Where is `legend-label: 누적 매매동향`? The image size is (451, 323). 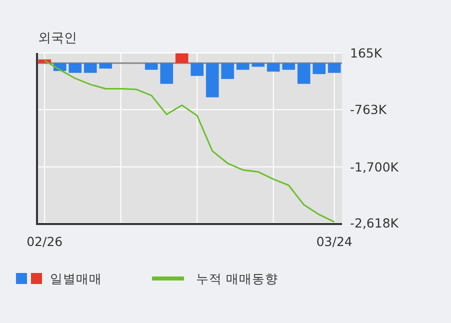 legend-label: 누적 매매동향 is located at coordinates (237, 278).